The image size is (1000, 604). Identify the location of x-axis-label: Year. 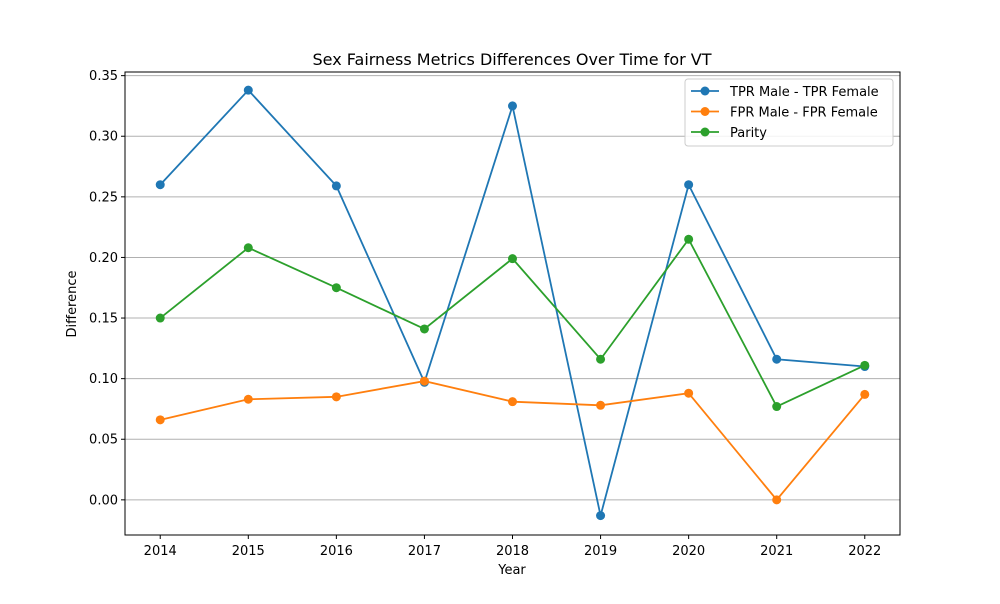
(511, 570).